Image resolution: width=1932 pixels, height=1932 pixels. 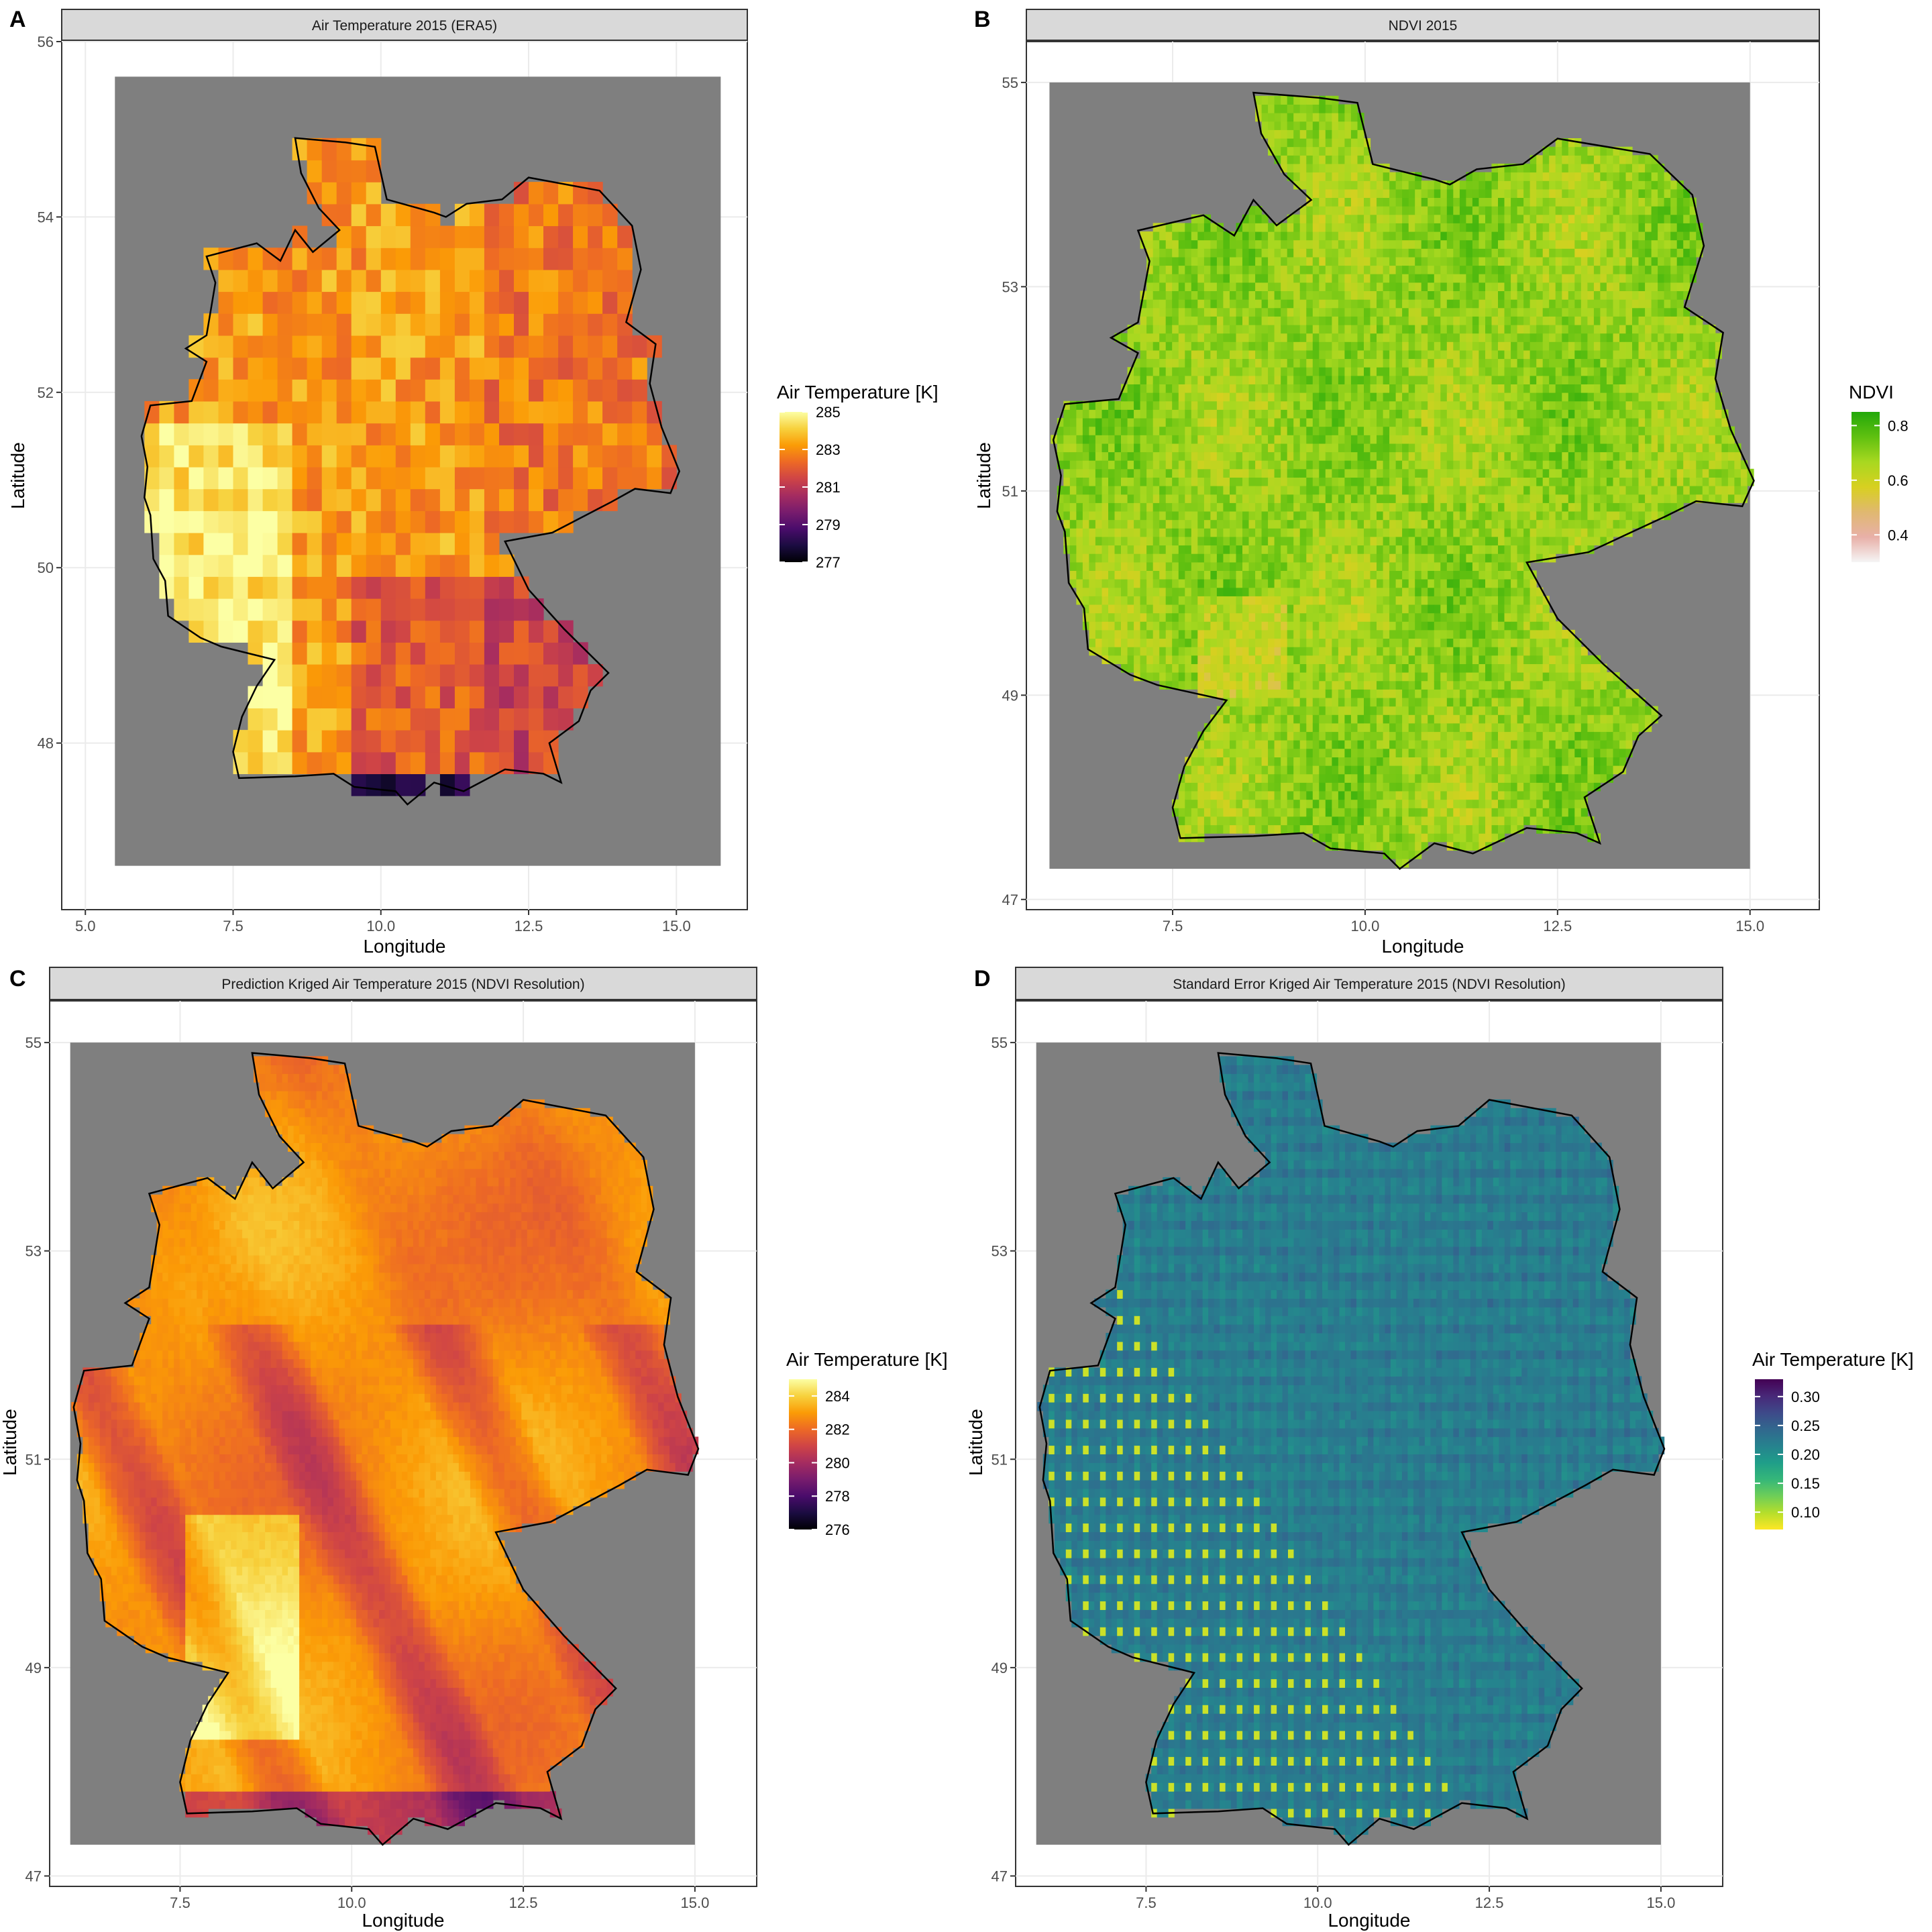 What do you see at coordinates (828, 487) in the screenshot?
I see `legend-tick-label: 281` at bounding box center [828, 487].